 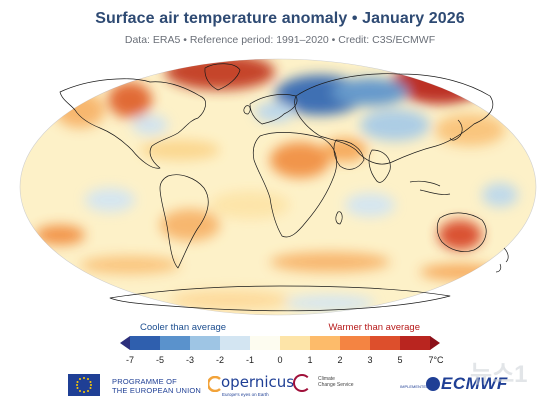 What do you see at coordinates (374, 327) in the screenshot?
I see `legend-warmer-label: Warmer than average` at bounding box center [374, 327].